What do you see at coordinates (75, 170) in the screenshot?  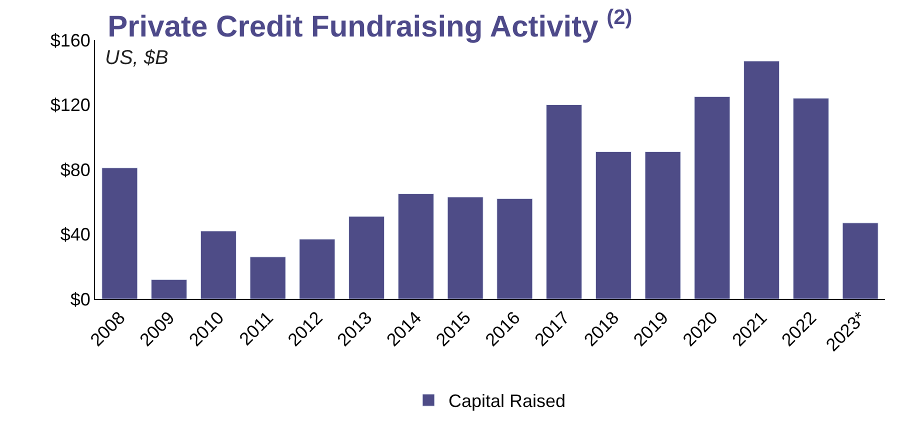 I see `y-tick-label: $80` at bounding box center [75, 170].